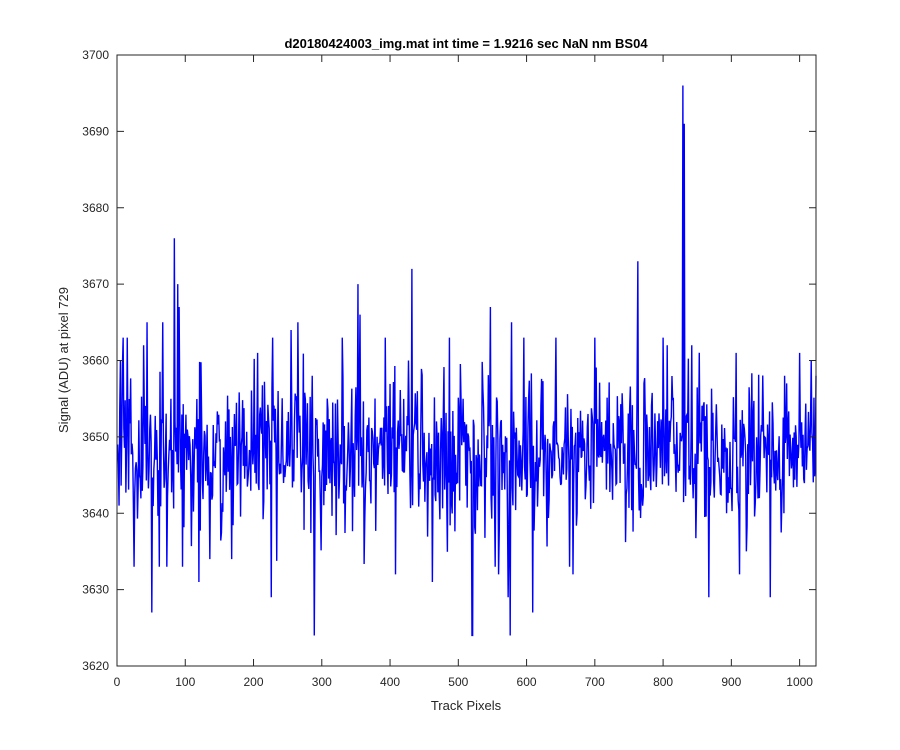 This screenshot has height=750, width=900. What do you see at coordinates (95, 361) in the screenshot?
I see `y-tick-label: 3660` at bounding box center [95, 361].